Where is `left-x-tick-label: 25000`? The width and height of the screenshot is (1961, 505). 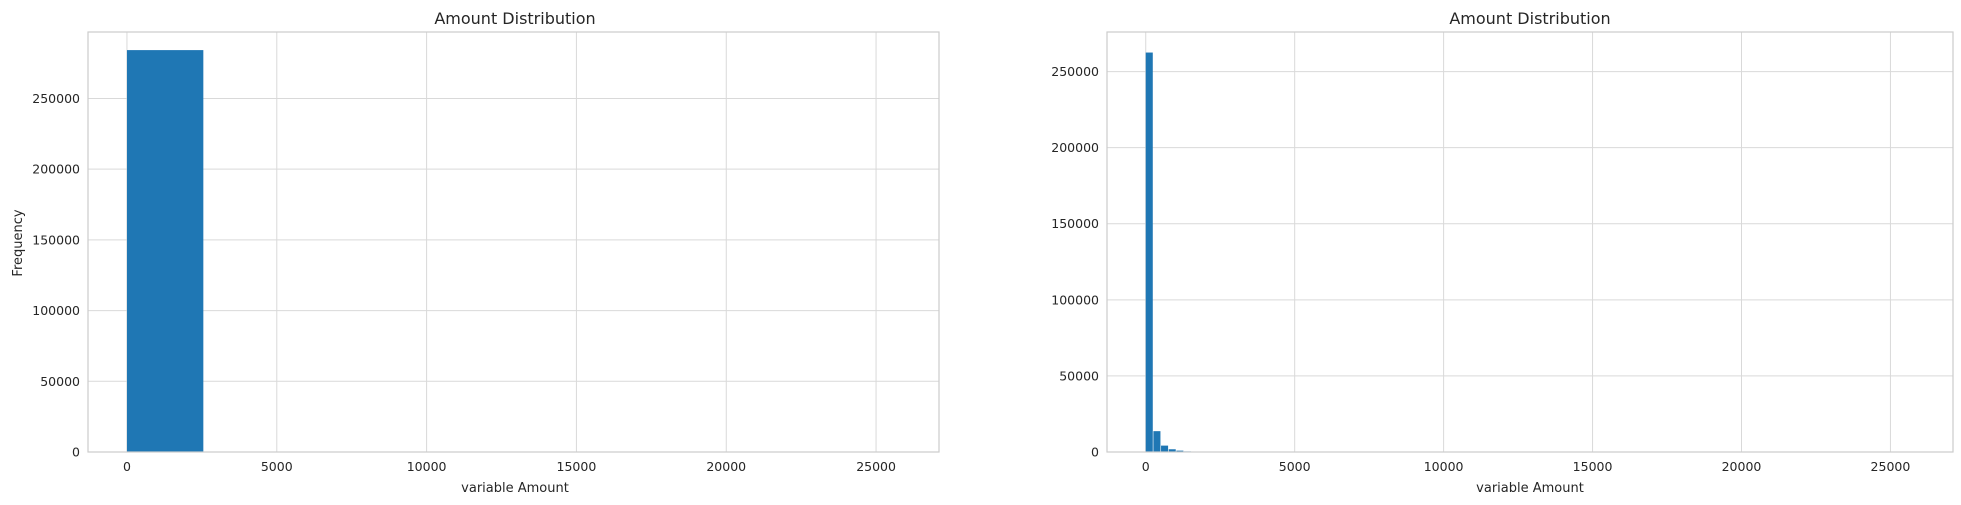 left-x-tick-label: 25000 is located at coordinates (876, 466).